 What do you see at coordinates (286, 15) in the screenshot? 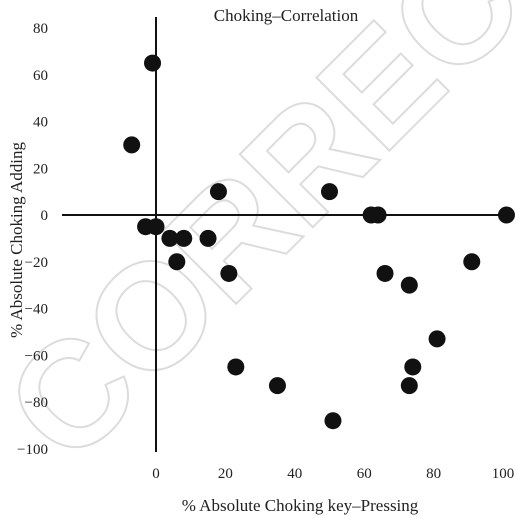
I see `chart-title: Choking–Correlation` at bounding box center [286, 15].